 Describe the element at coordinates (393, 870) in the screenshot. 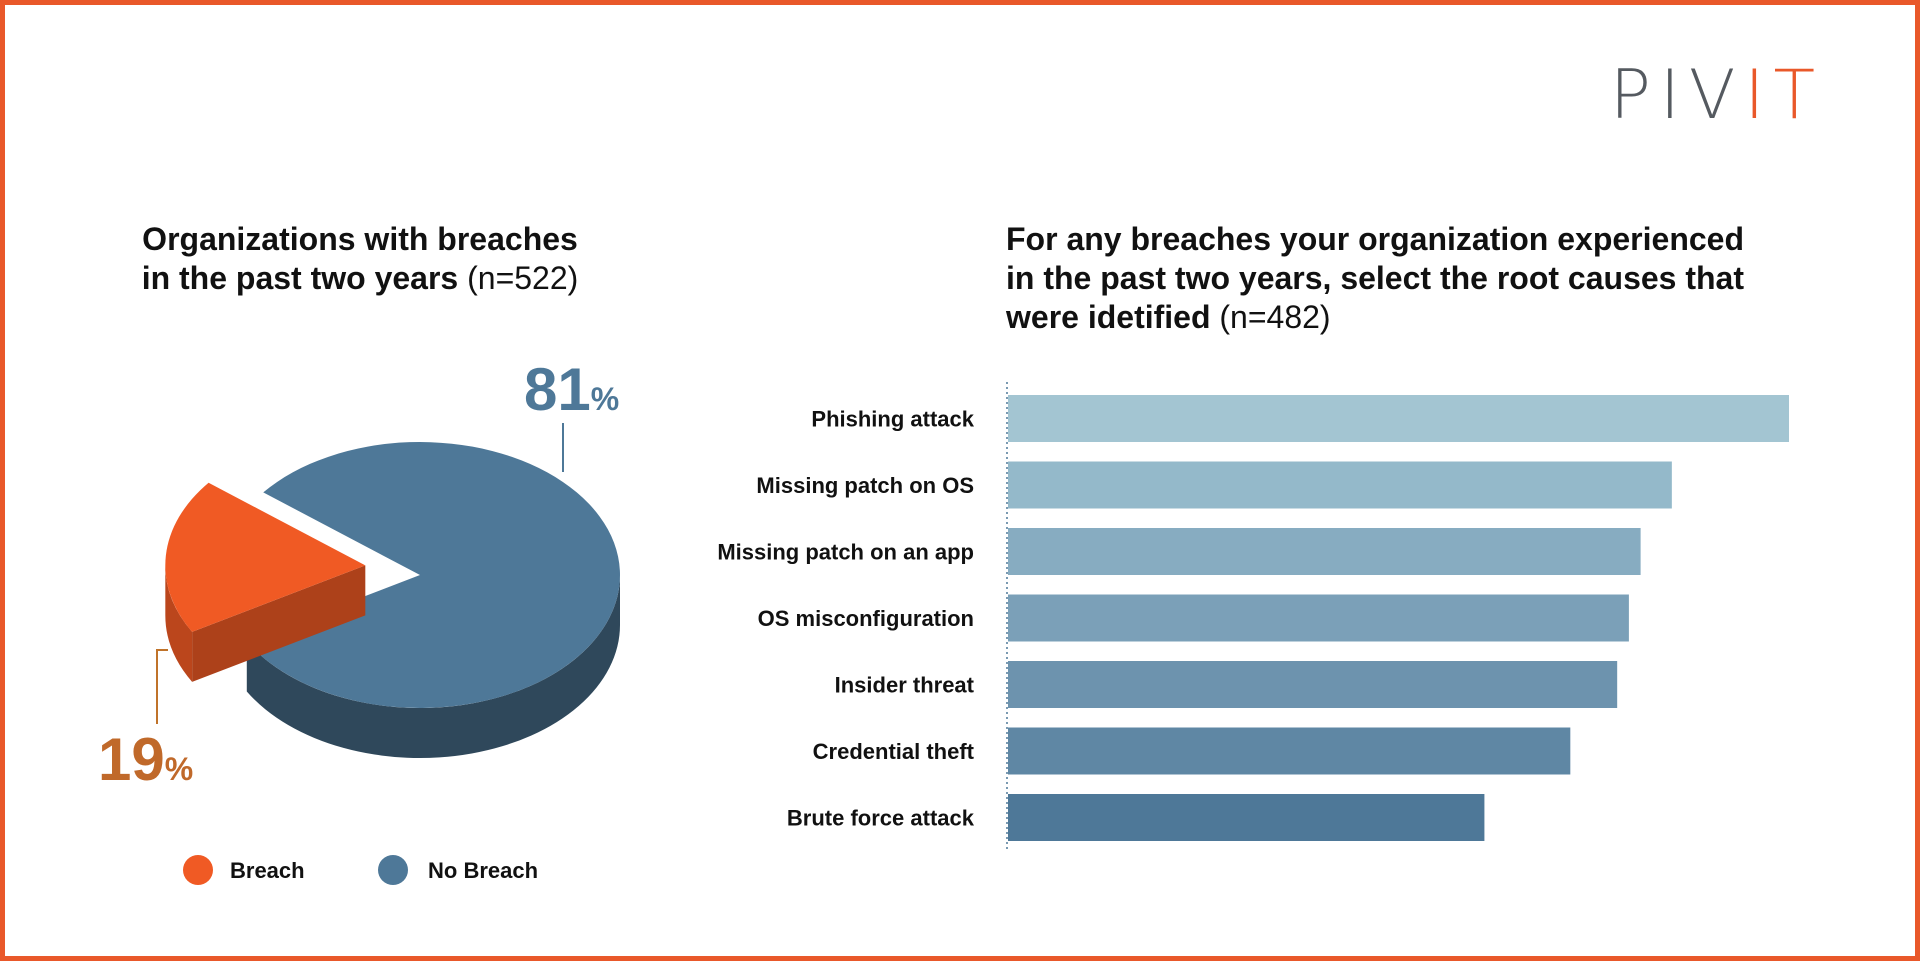

I see `legend-swatch-no-breach` at that location.